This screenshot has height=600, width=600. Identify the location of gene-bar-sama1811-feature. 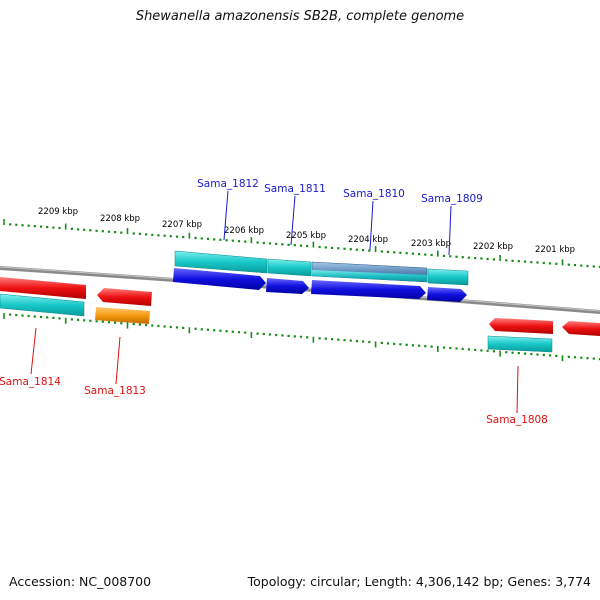
(289, 267).